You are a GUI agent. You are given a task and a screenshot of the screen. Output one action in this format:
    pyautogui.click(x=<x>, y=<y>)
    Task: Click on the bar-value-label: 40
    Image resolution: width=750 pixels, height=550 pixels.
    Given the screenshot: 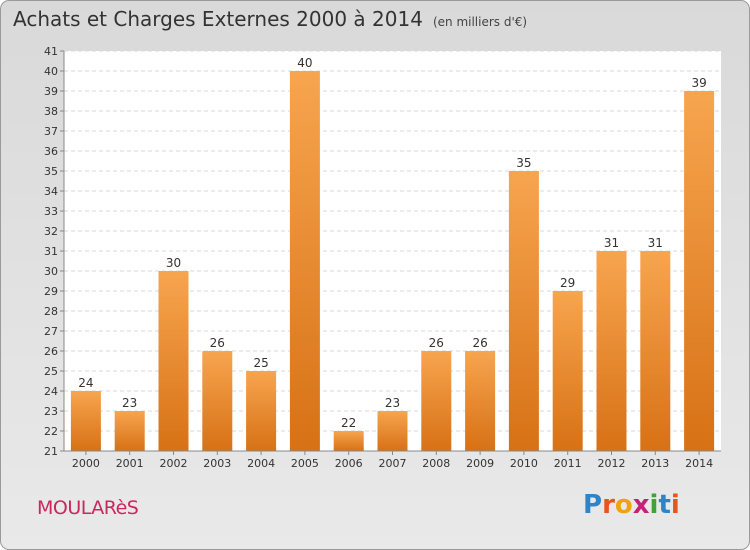 What is the action you would take?
    pyautogui.click(x=304, y=63)
    